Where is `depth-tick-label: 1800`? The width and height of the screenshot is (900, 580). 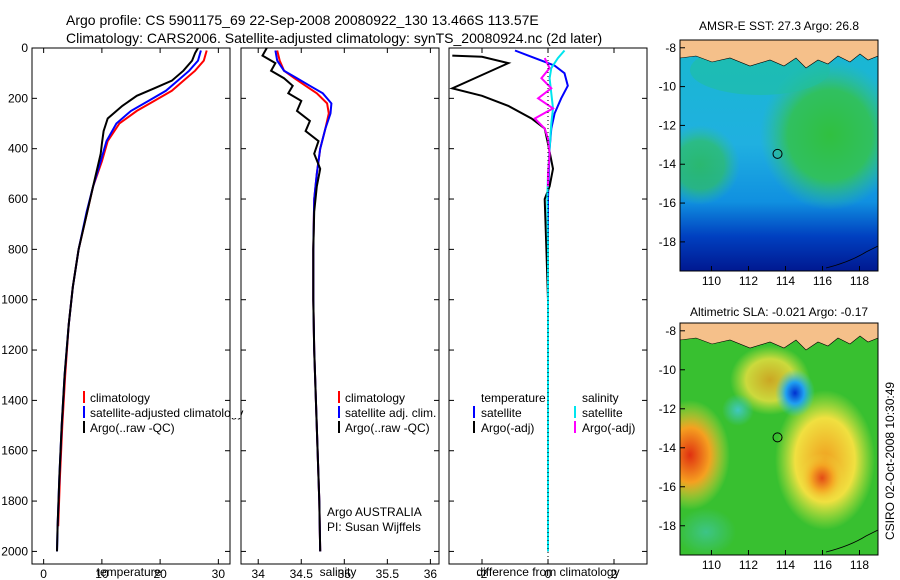
depth-tick-label: 1800 is located at coordinates (14, 501).